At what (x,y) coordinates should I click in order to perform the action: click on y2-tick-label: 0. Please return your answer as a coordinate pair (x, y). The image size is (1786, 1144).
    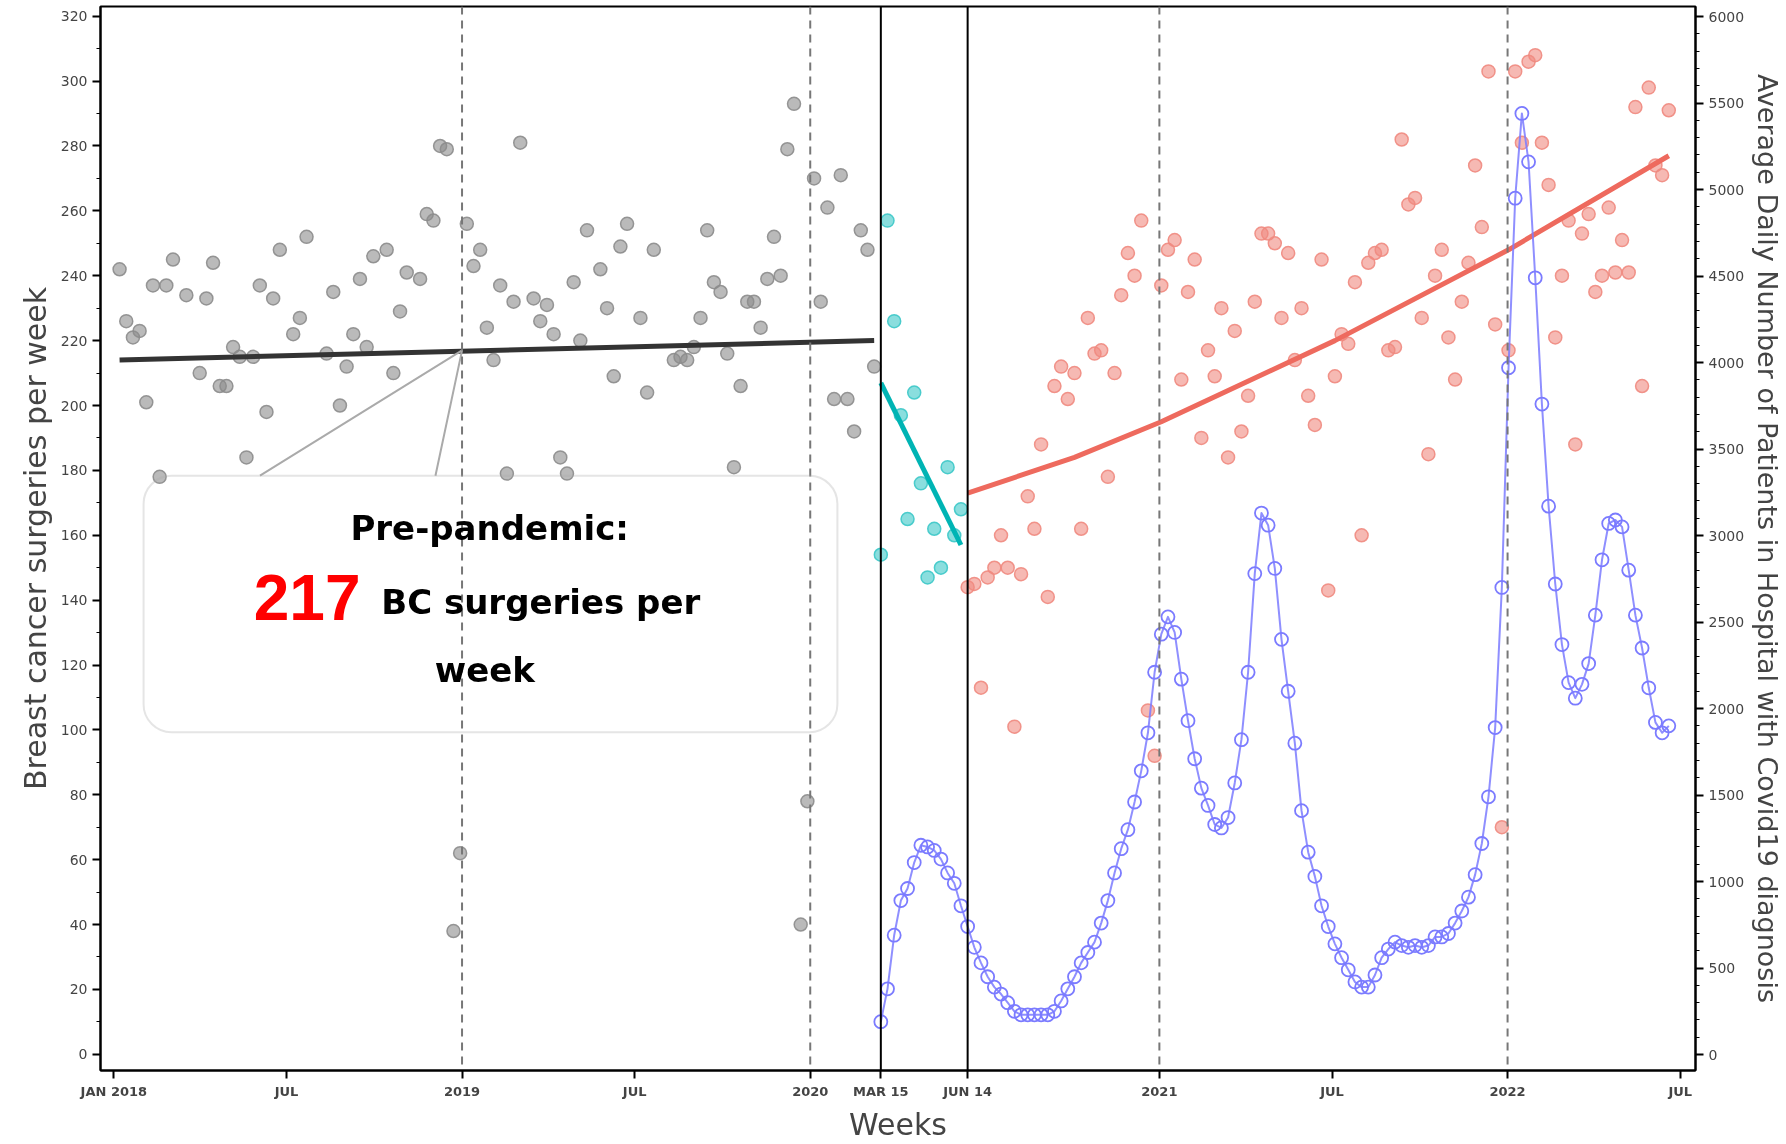
    Looking at the image, I should click on (1713, 1054).